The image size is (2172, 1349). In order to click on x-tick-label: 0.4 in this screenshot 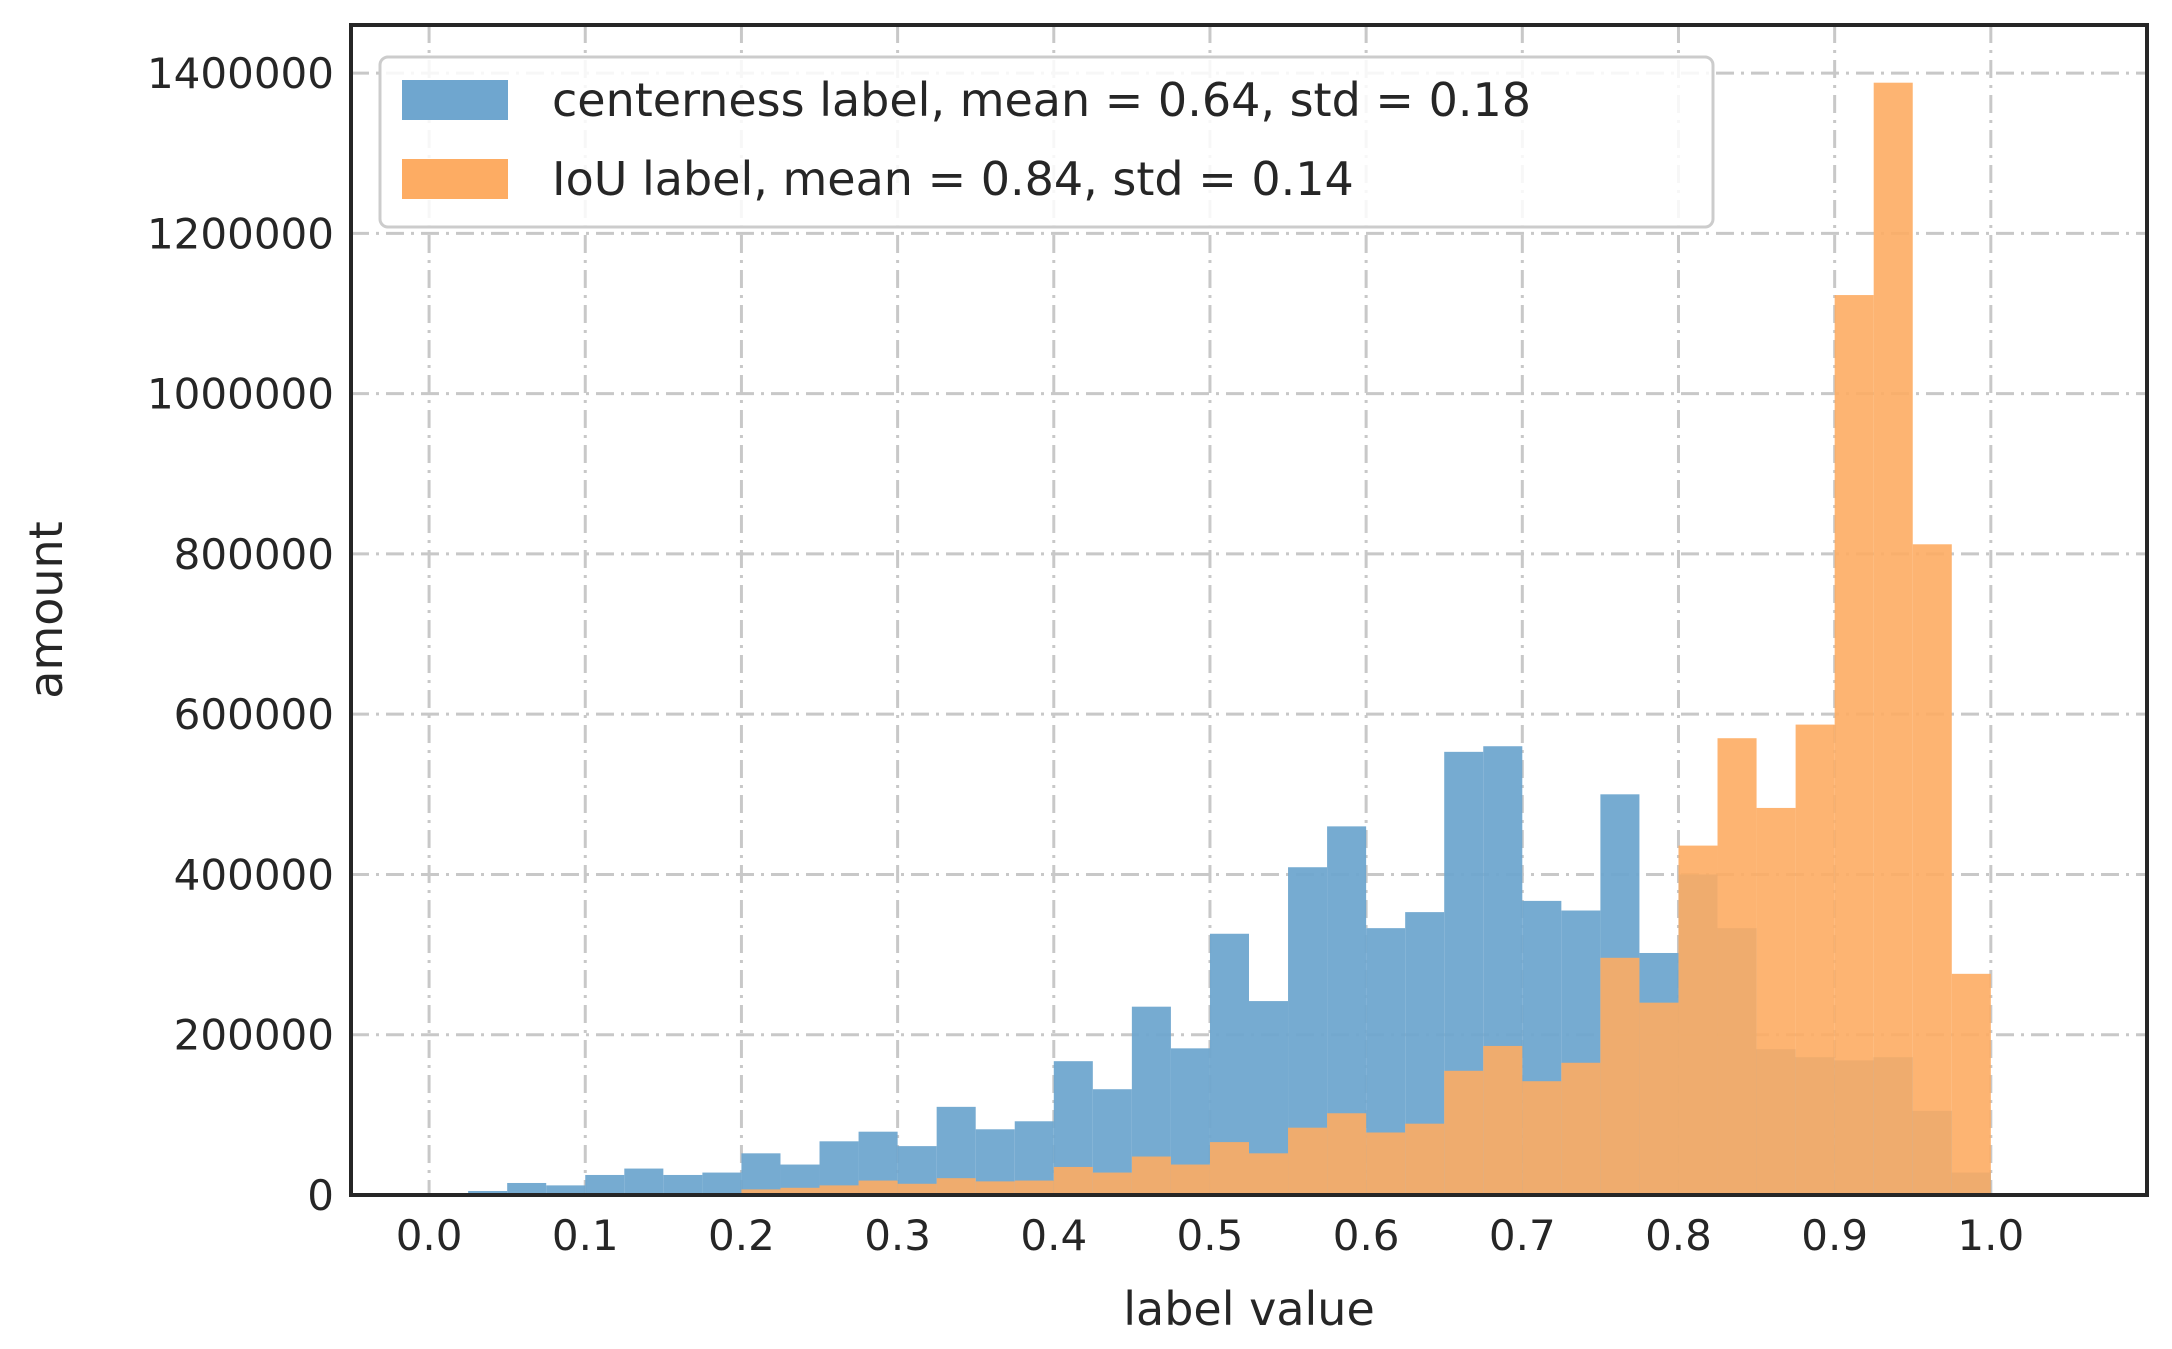, I will do `click(1053, 1235)`.